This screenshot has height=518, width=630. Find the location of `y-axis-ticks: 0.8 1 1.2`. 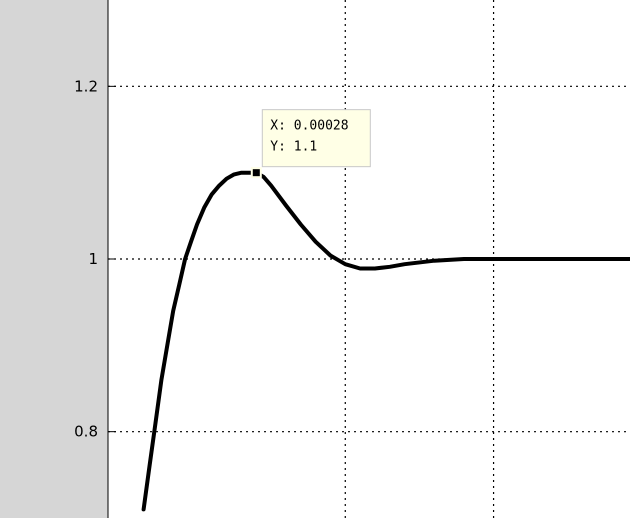

y-axis-ticks: 0.8 1 1.2 is located at coordinates (95, 259).